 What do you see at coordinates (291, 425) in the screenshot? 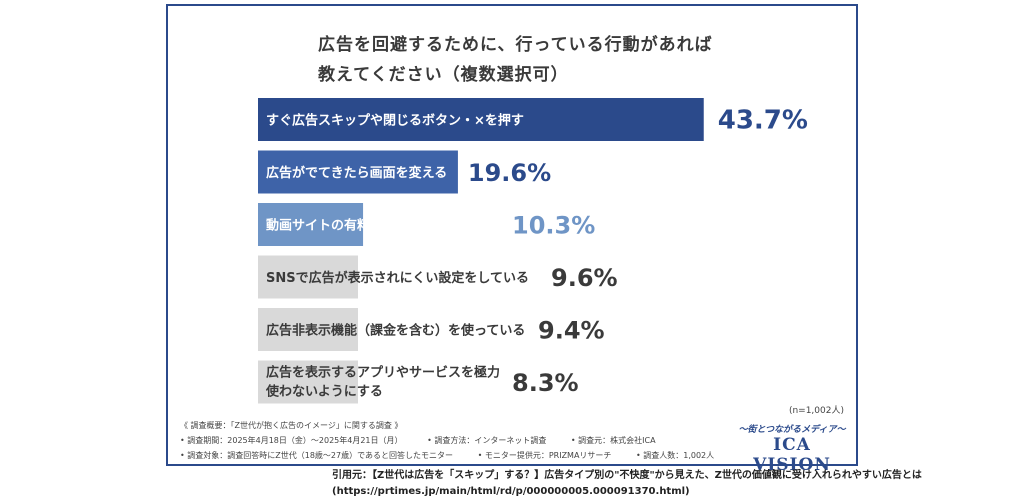
I see `survey-overview: 《 調査概要：「Z世代が抱く広告のイメージ」に関する調査 》` at bounding box center [291, 425].